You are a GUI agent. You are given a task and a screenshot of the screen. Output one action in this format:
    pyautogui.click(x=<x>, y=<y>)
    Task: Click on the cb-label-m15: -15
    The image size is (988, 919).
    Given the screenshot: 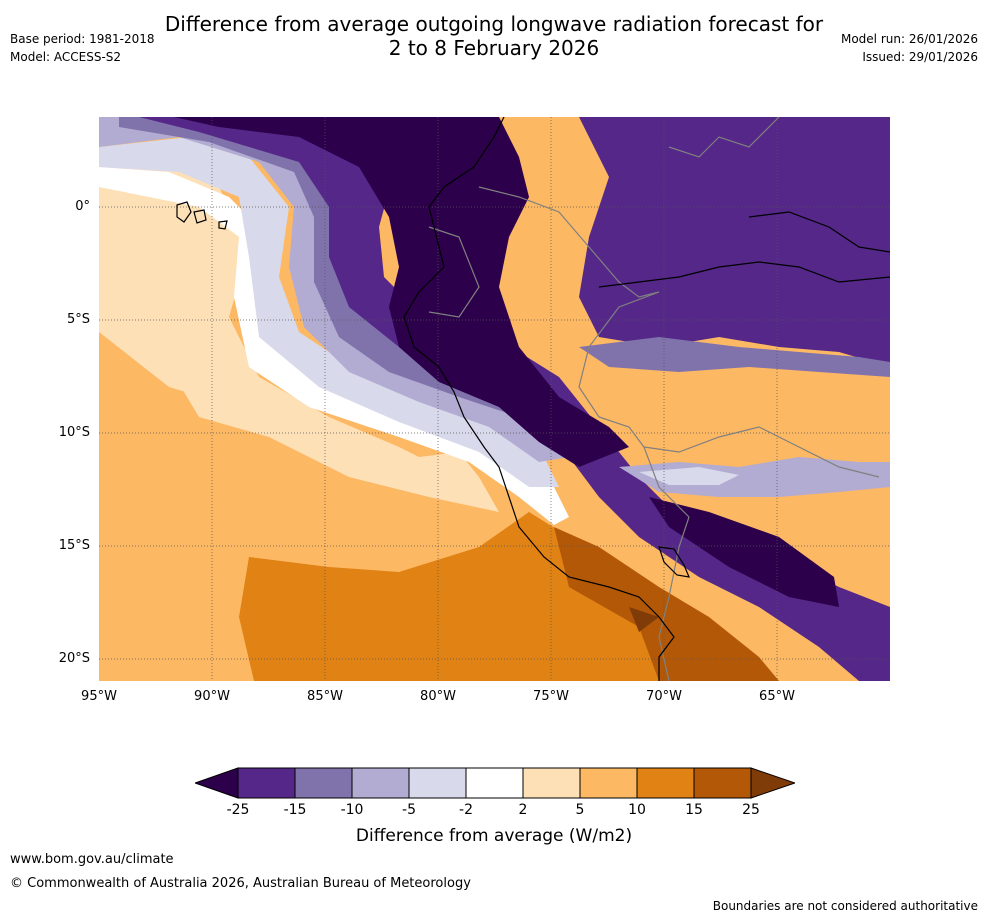 What is the action you would take?
    pyautogui.click(x=295, y=810)
    